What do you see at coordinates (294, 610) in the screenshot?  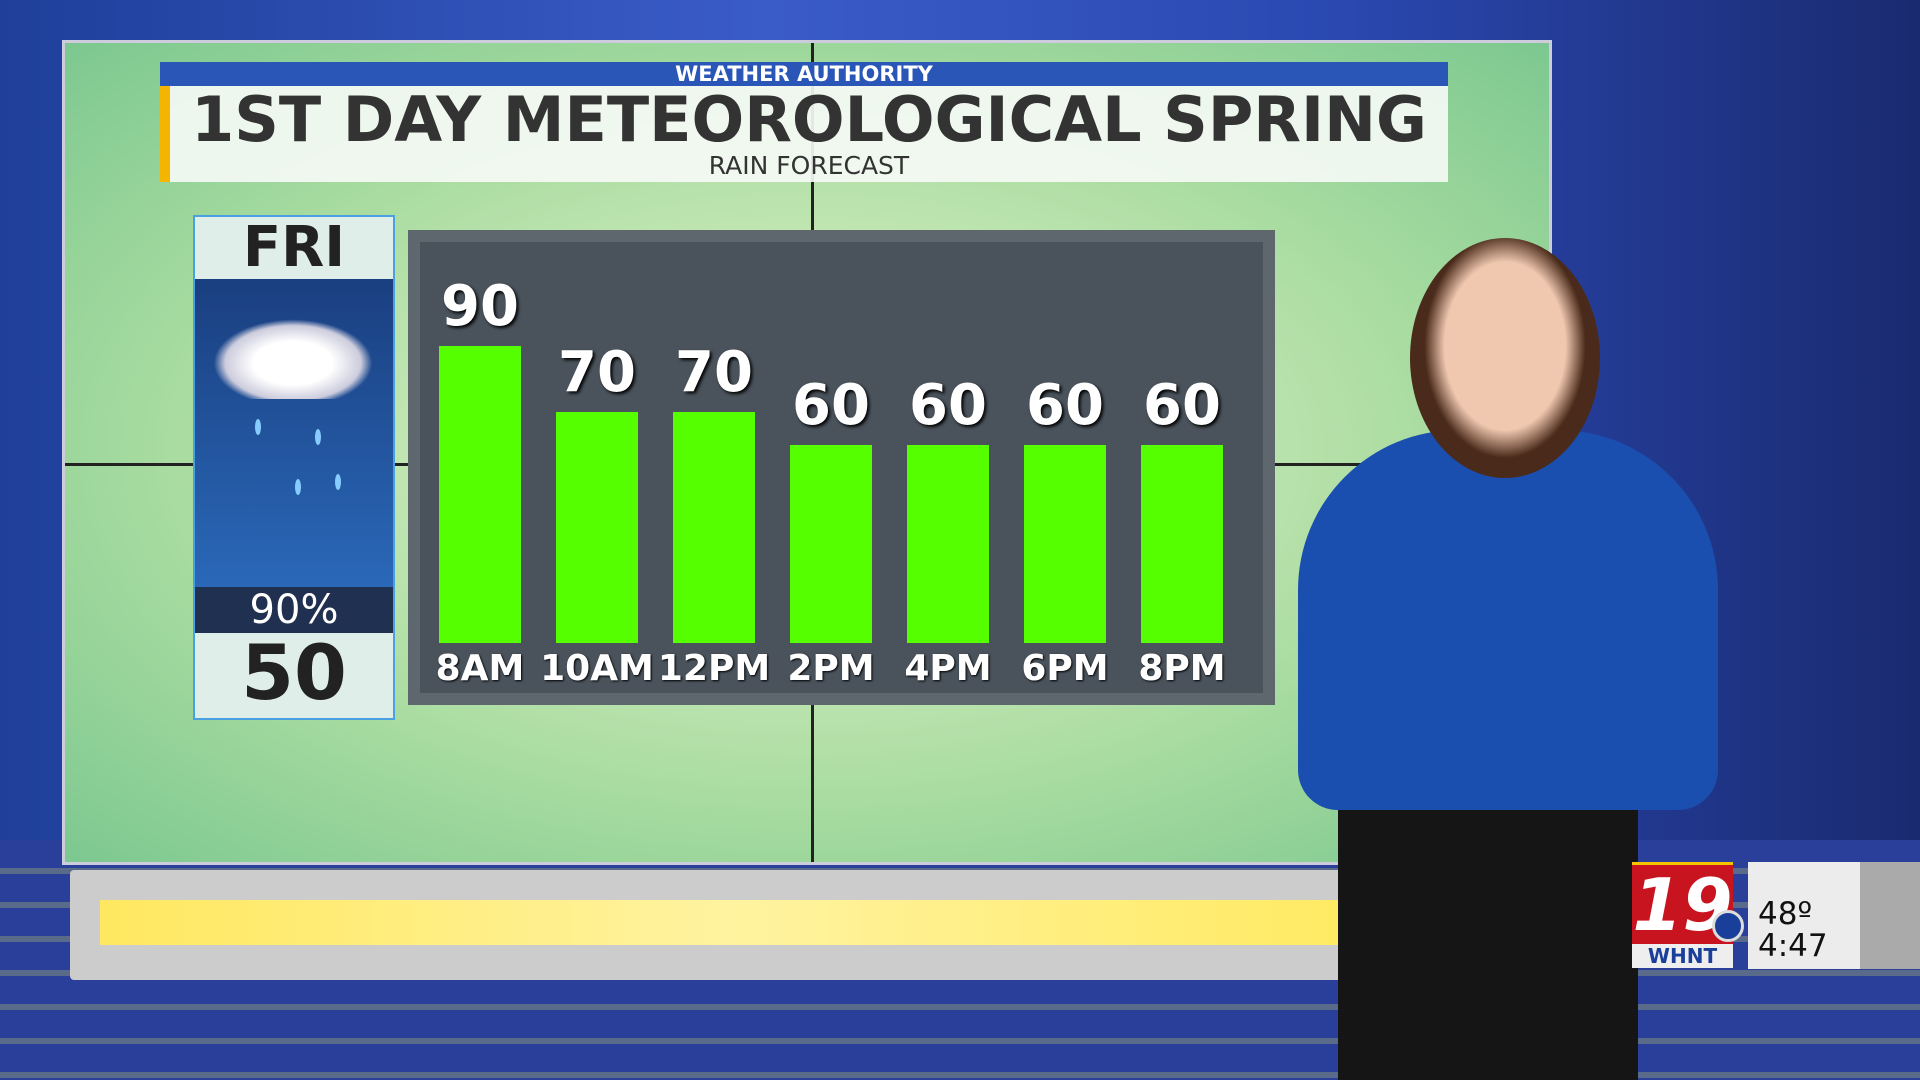 I see `precip-chance: 90%` at bounding box center [294, 610].